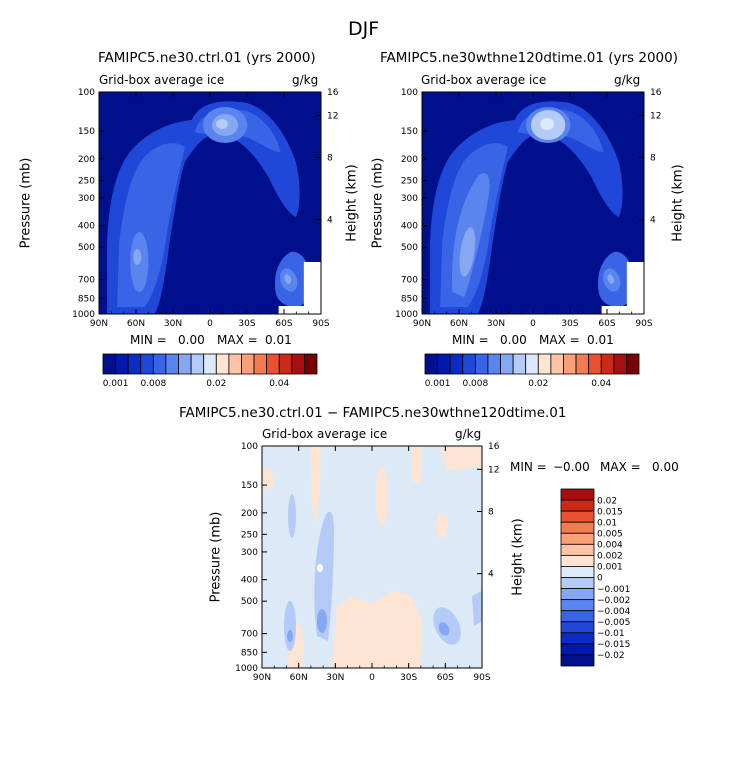 Image resolution: width=733 pixels, height=762 pixels. I want to click on panel-1-x-tick-label: 30S, so click(246, 324).